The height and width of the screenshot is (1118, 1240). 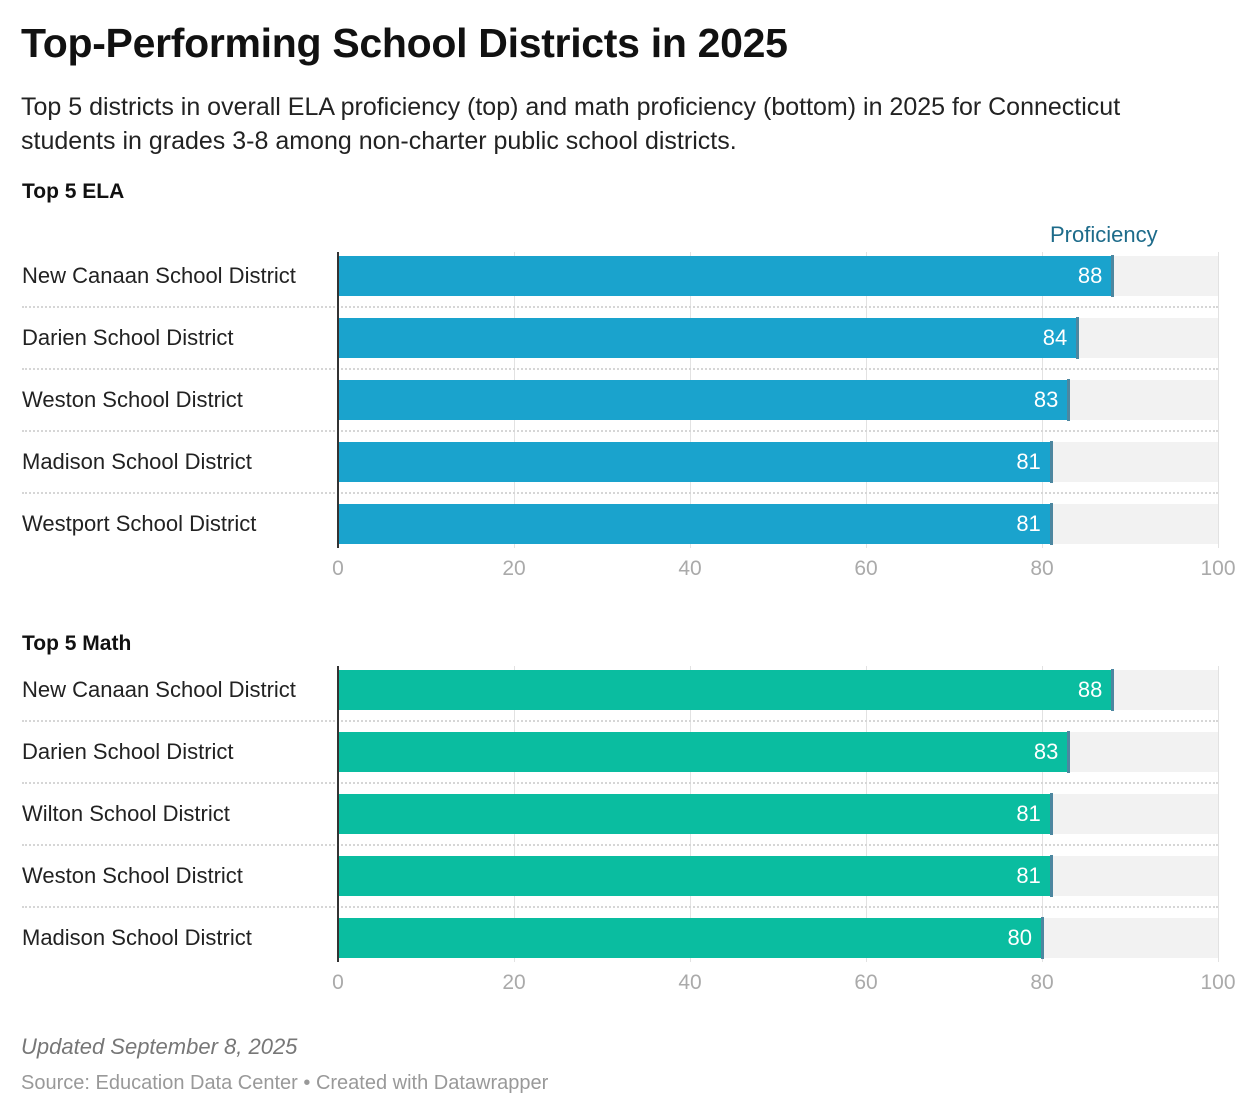 I want to click on data-label: 84, so click(x=1055, y=337).